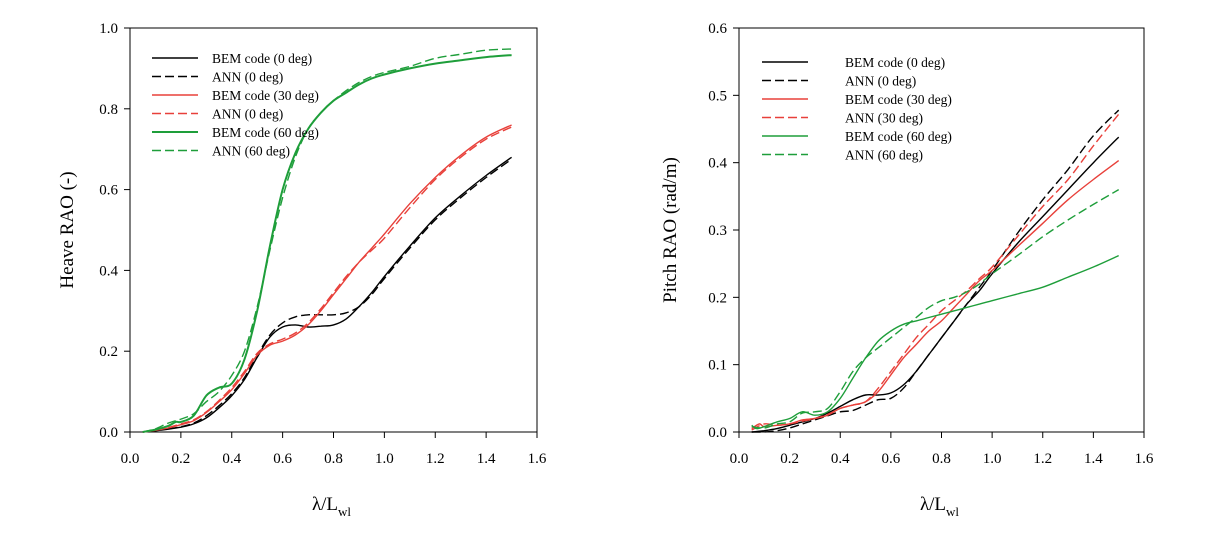 Image resolution: width=1207 pixels, height=538 pixels. Describe the element at coordinates (108, 29) in the screenshot. I see `y-tick-label: 1.0` at that location.